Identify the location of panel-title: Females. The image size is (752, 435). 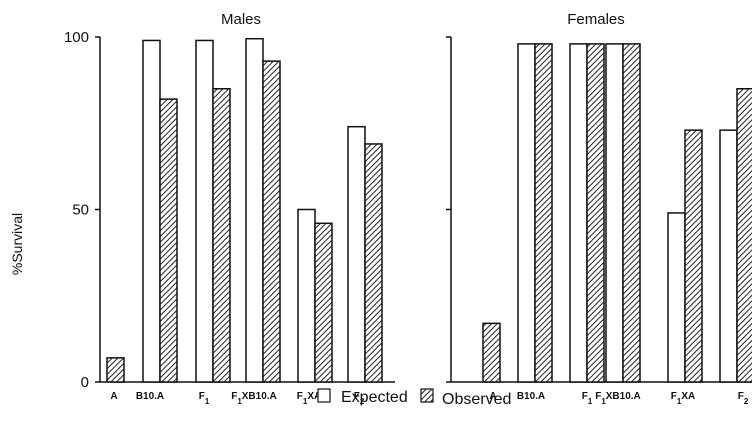
(596, 19).